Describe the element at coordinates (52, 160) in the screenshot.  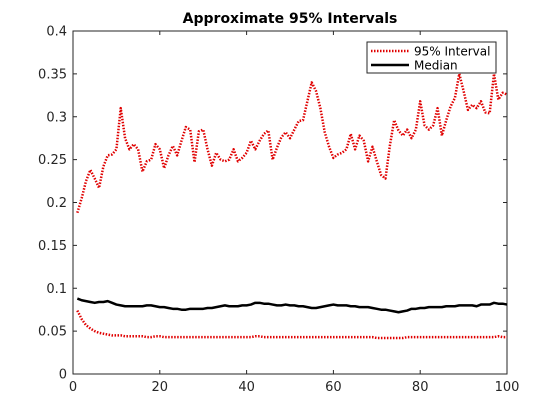
I see `y-tick-label: 0.25` at that location.